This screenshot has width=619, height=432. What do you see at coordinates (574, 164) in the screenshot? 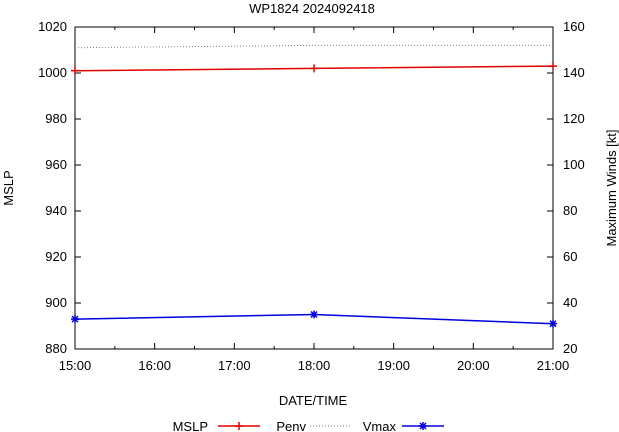
I see `y2-tick-label: 100` at bounding box center [574, 164].